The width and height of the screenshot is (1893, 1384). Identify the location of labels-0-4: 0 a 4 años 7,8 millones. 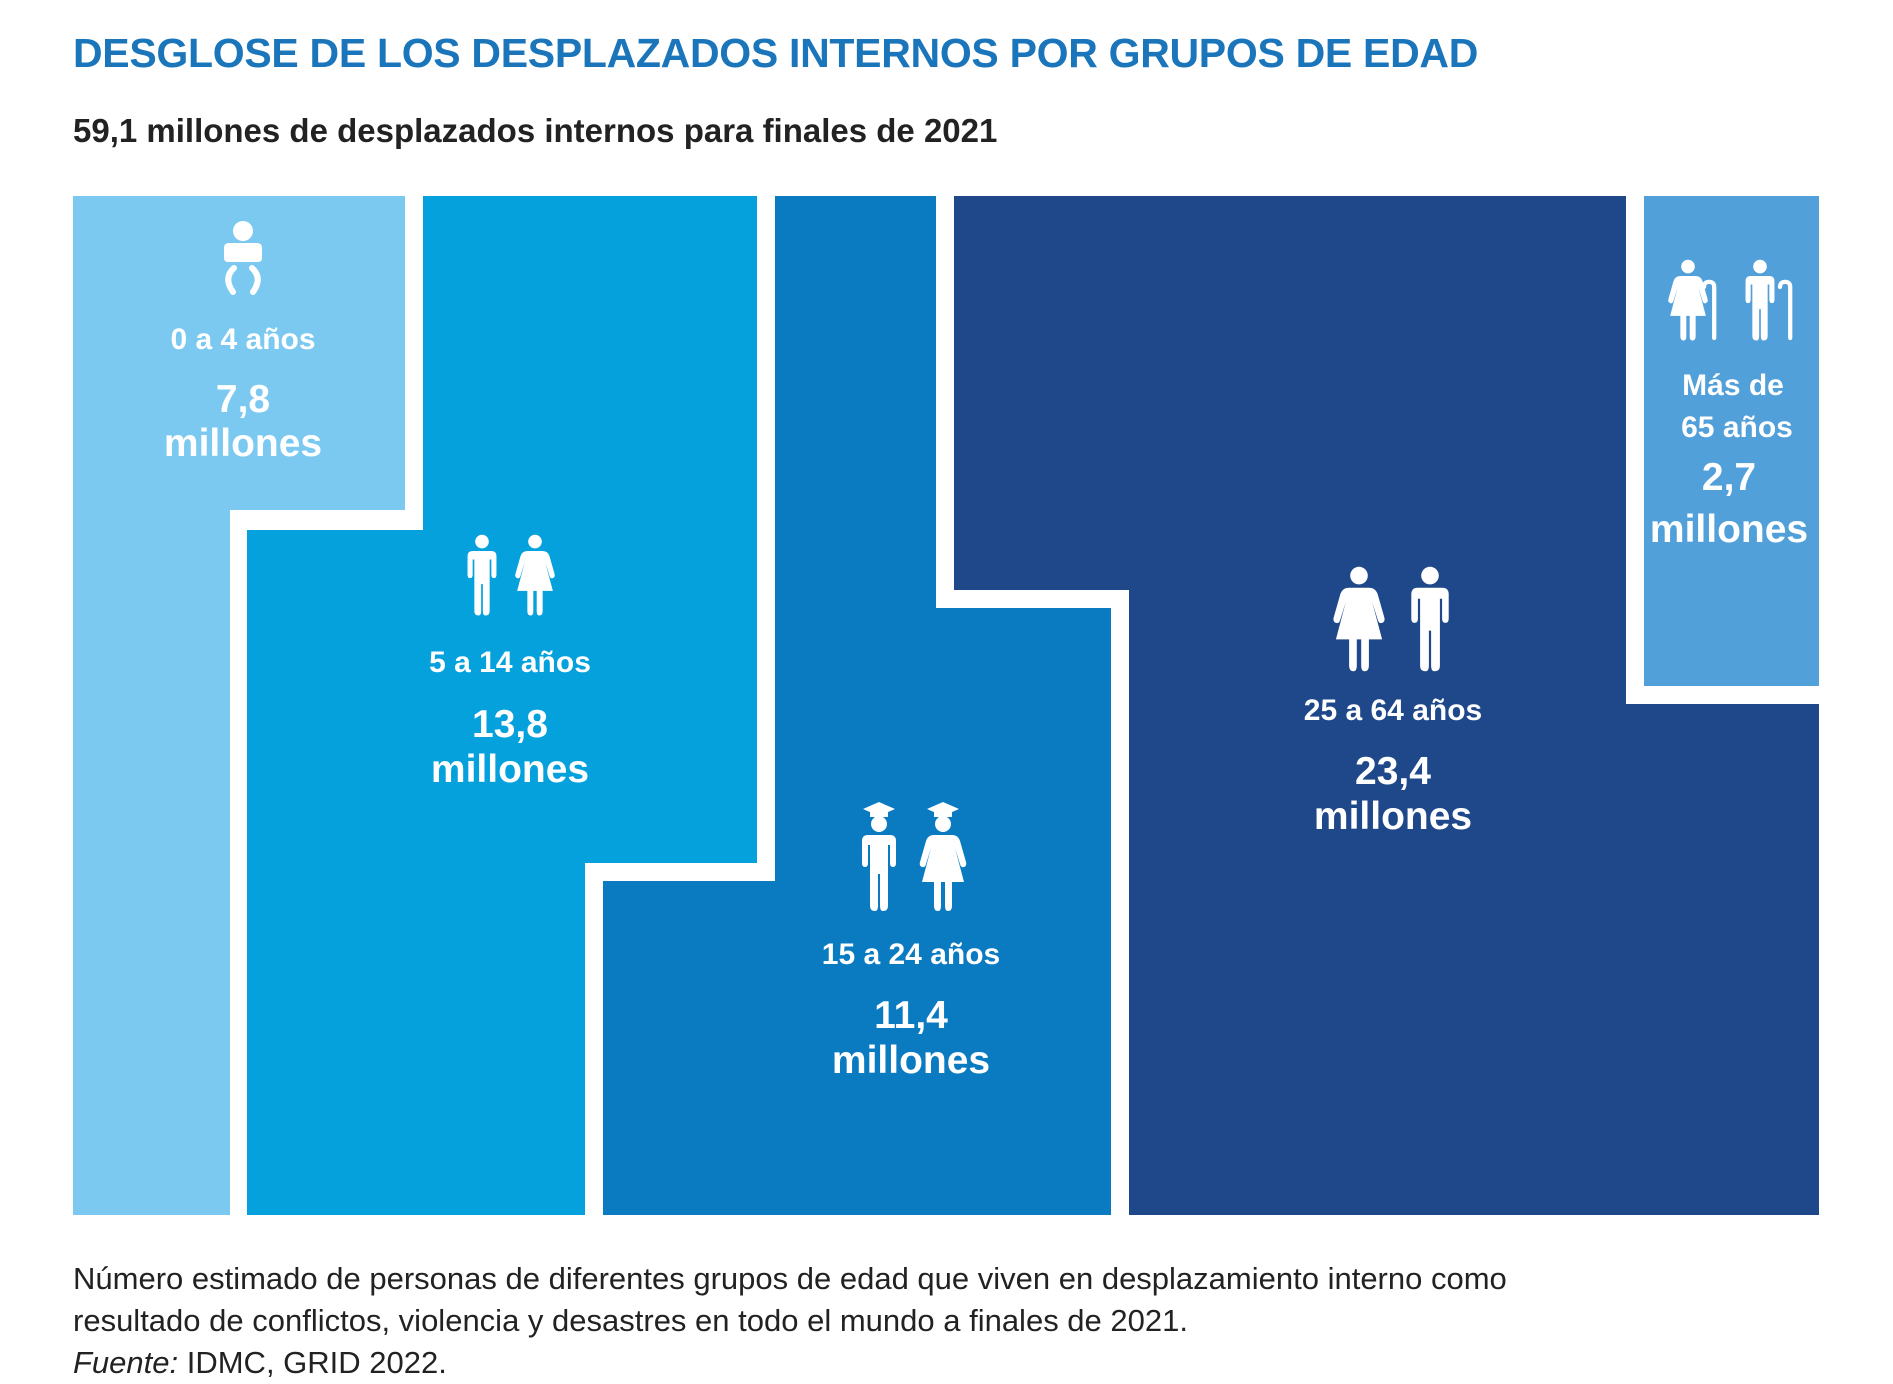
(243, 394).